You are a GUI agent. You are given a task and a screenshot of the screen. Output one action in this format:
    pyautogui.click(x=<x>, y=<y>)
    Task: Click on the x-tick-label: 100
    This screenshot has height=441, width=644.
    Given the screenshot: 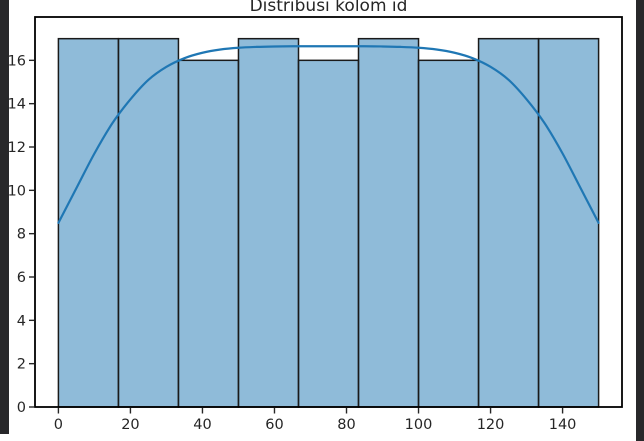 What is the action you would take?
    pyautogui.click(x=419, y=425)
    